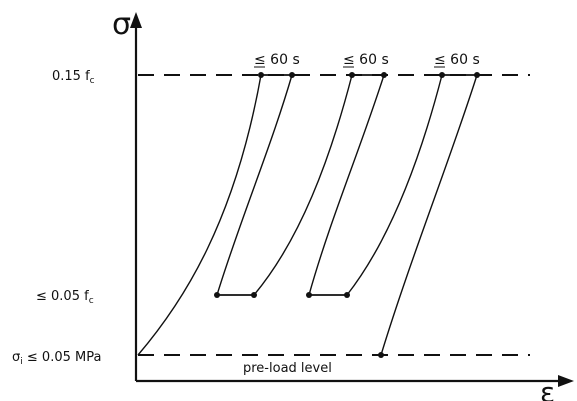 Image resolution: width=577 pixels, height=401 pixels. What do you see at coordinates (457, 60) in the screenshot?
I see `hold-label-3: ≤ 60 s` at bounding box center [457, 60].